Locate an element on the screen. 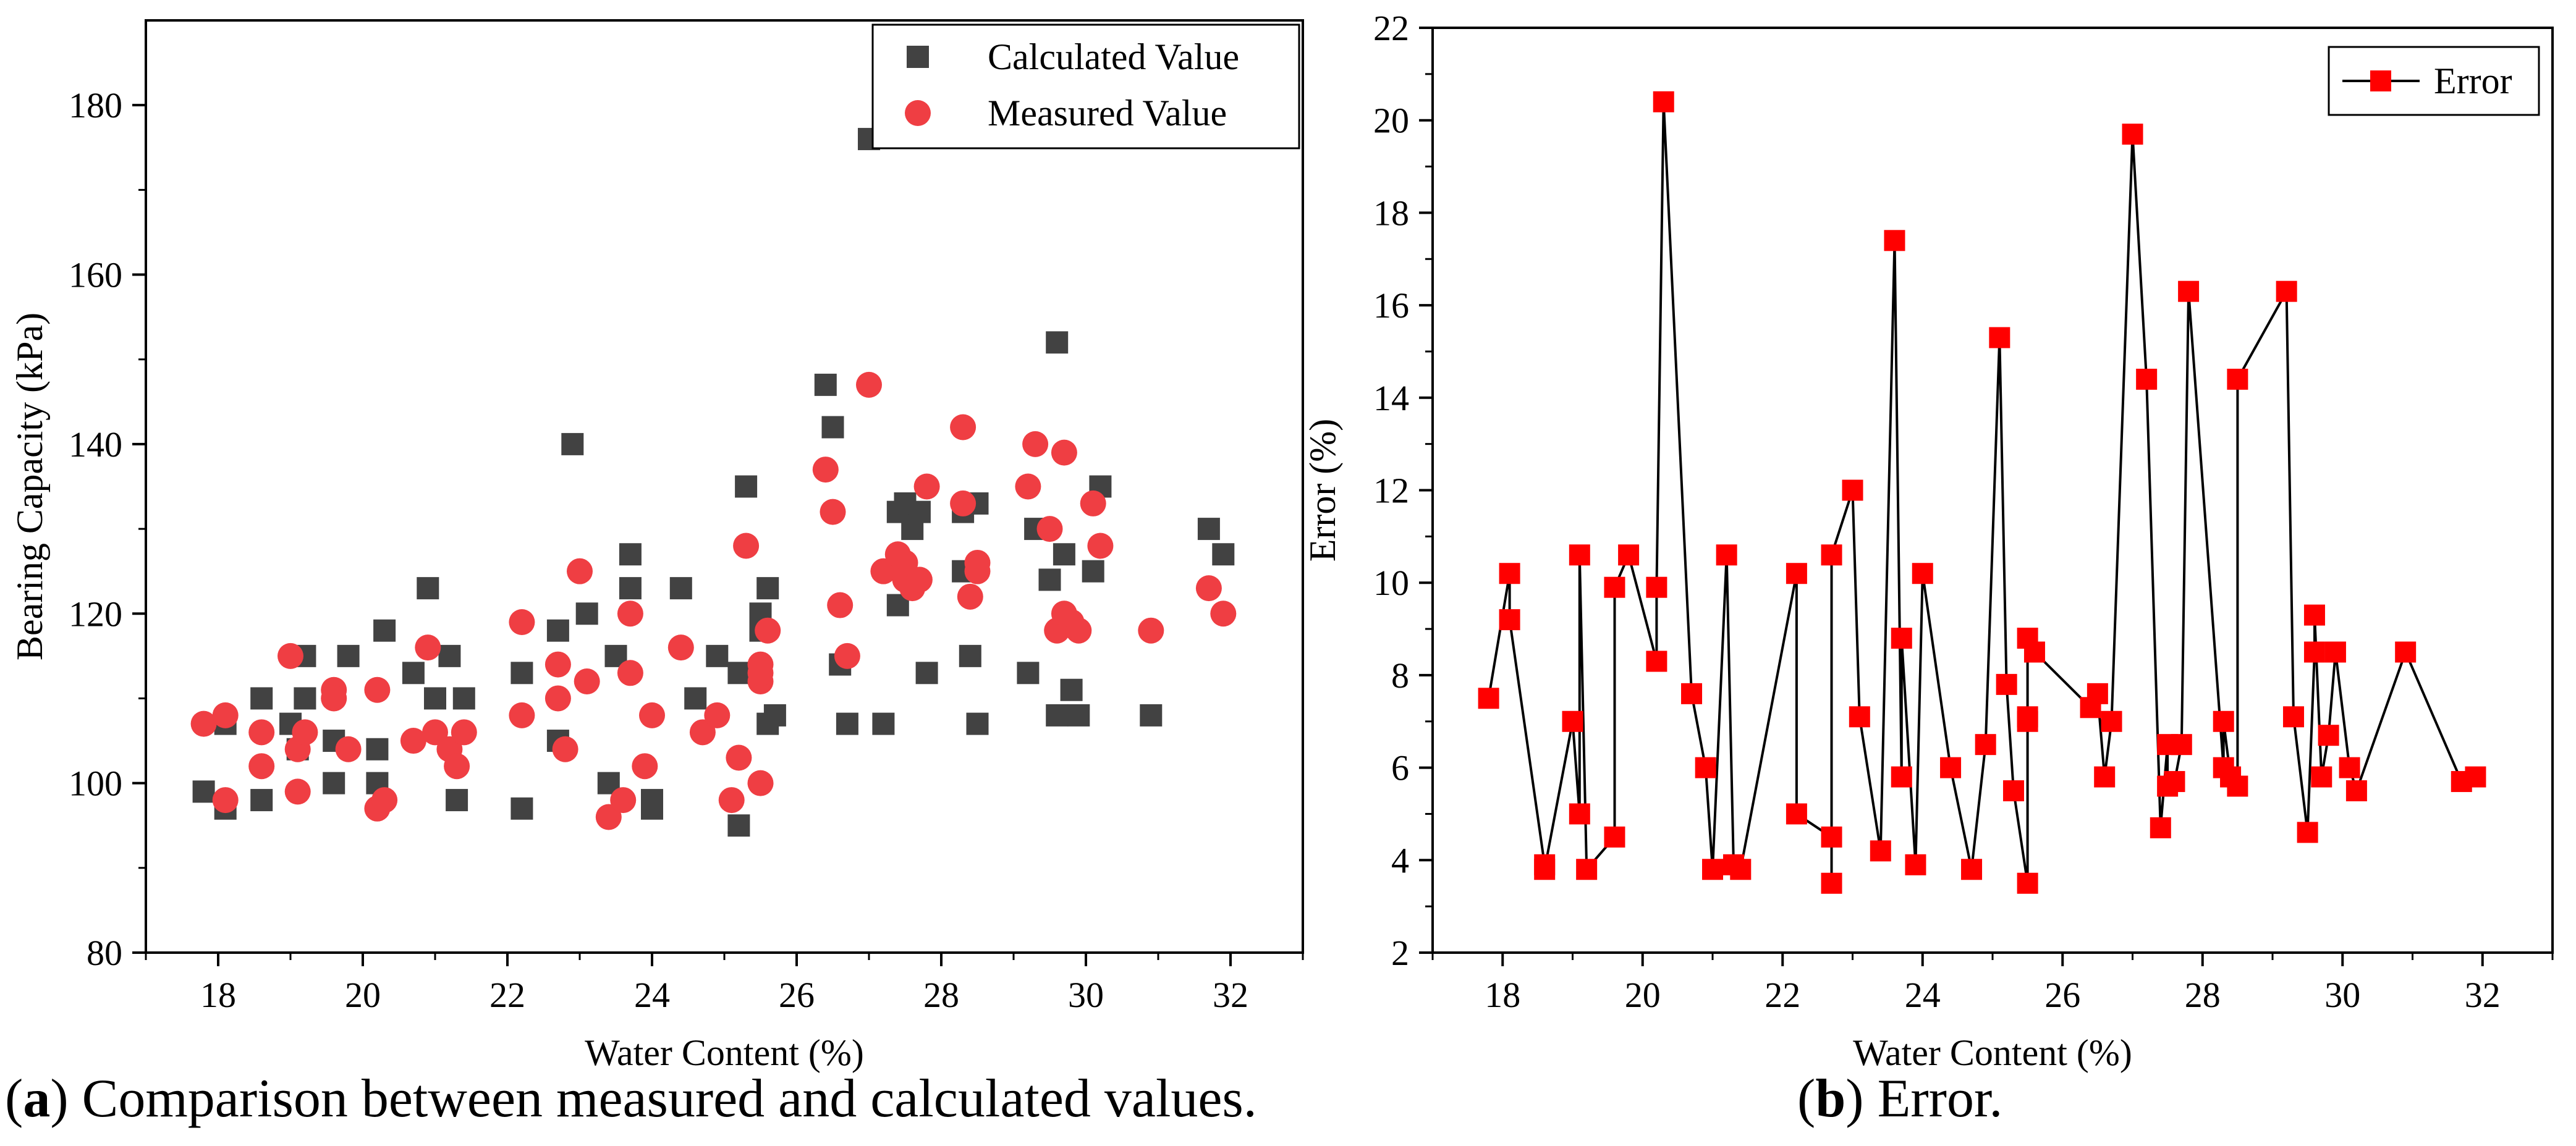 The width and height of the screenshot is (2576, 1146). caption-b: (b) Error. is located at coordinates (1900, 1099).